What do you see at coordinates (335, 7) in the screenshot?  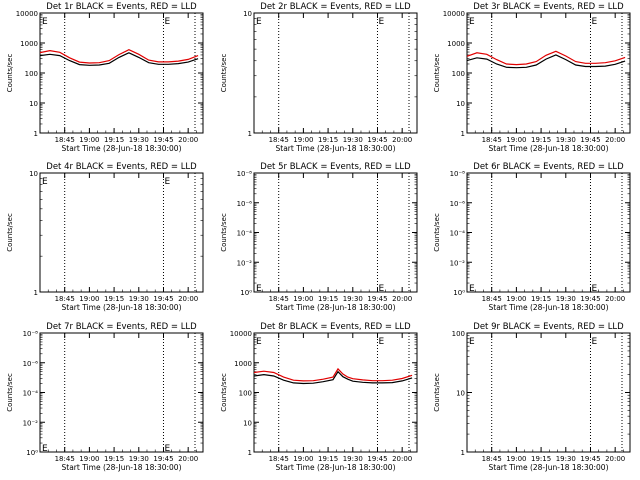 I see `panel-title: Det 2r BLACK = Events, RED = LLD` at bounding box center [335, 7].